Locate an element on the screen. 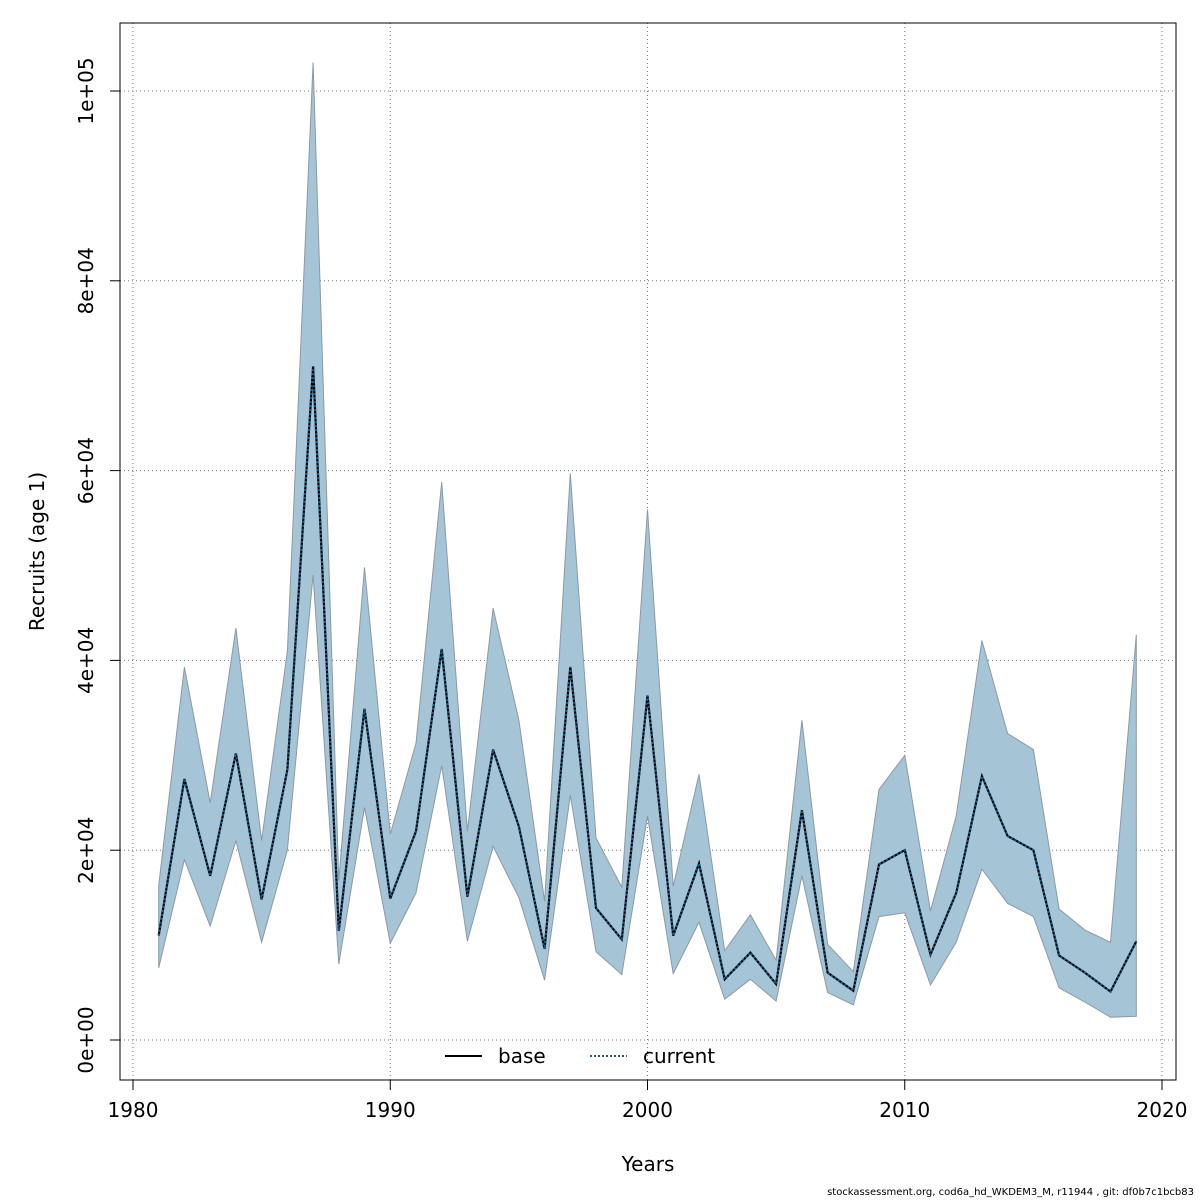 This screenshot has height=1200, width=1200. legend-label-current: current is located at coordinates (679, 1056).